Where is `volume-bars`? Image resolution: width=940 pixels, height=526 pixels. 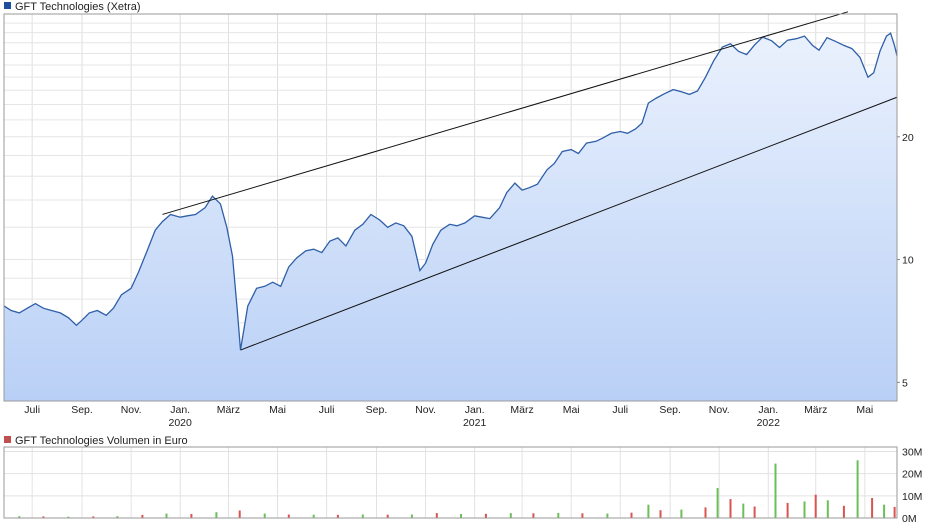 volume-bars is located at coordinates (457, 489).